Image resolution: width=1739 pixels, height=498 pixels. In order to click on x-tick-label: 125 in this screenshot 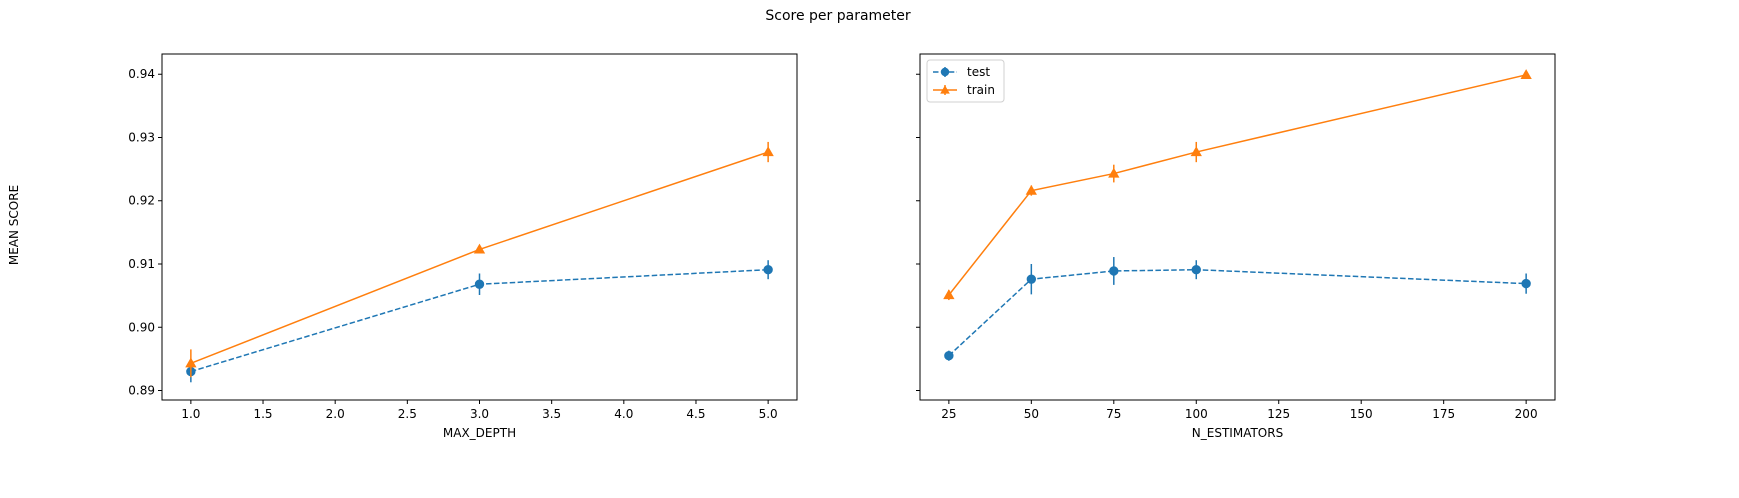, I will do `click(1278, 414)`.